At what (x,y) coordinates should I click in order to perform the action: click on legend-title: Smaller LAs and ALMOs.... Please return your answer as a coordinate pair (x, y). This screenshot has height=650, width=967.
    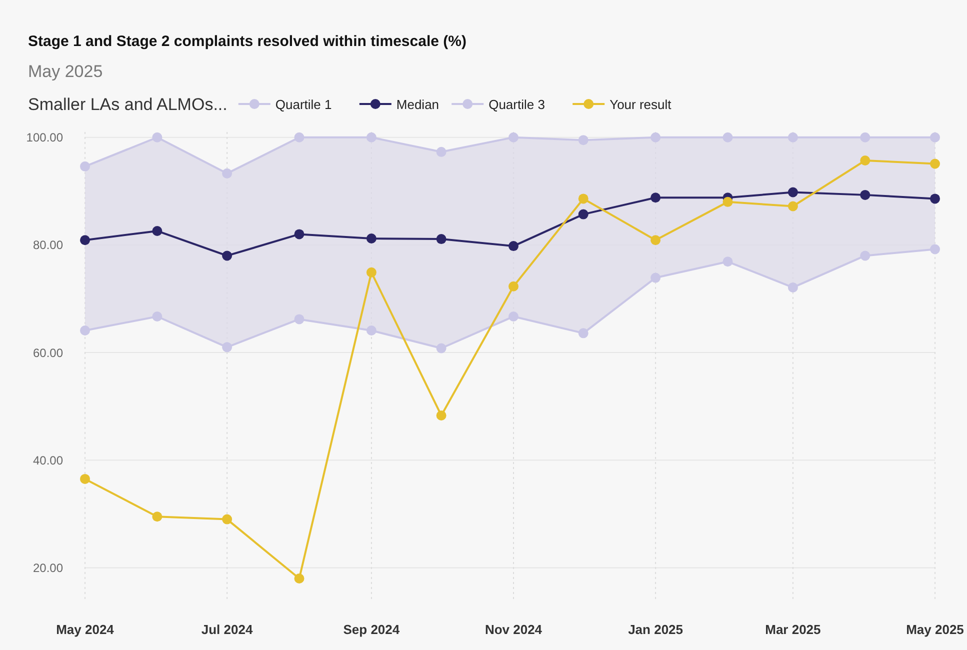
    Looking at the image, I should click on (128, 104).